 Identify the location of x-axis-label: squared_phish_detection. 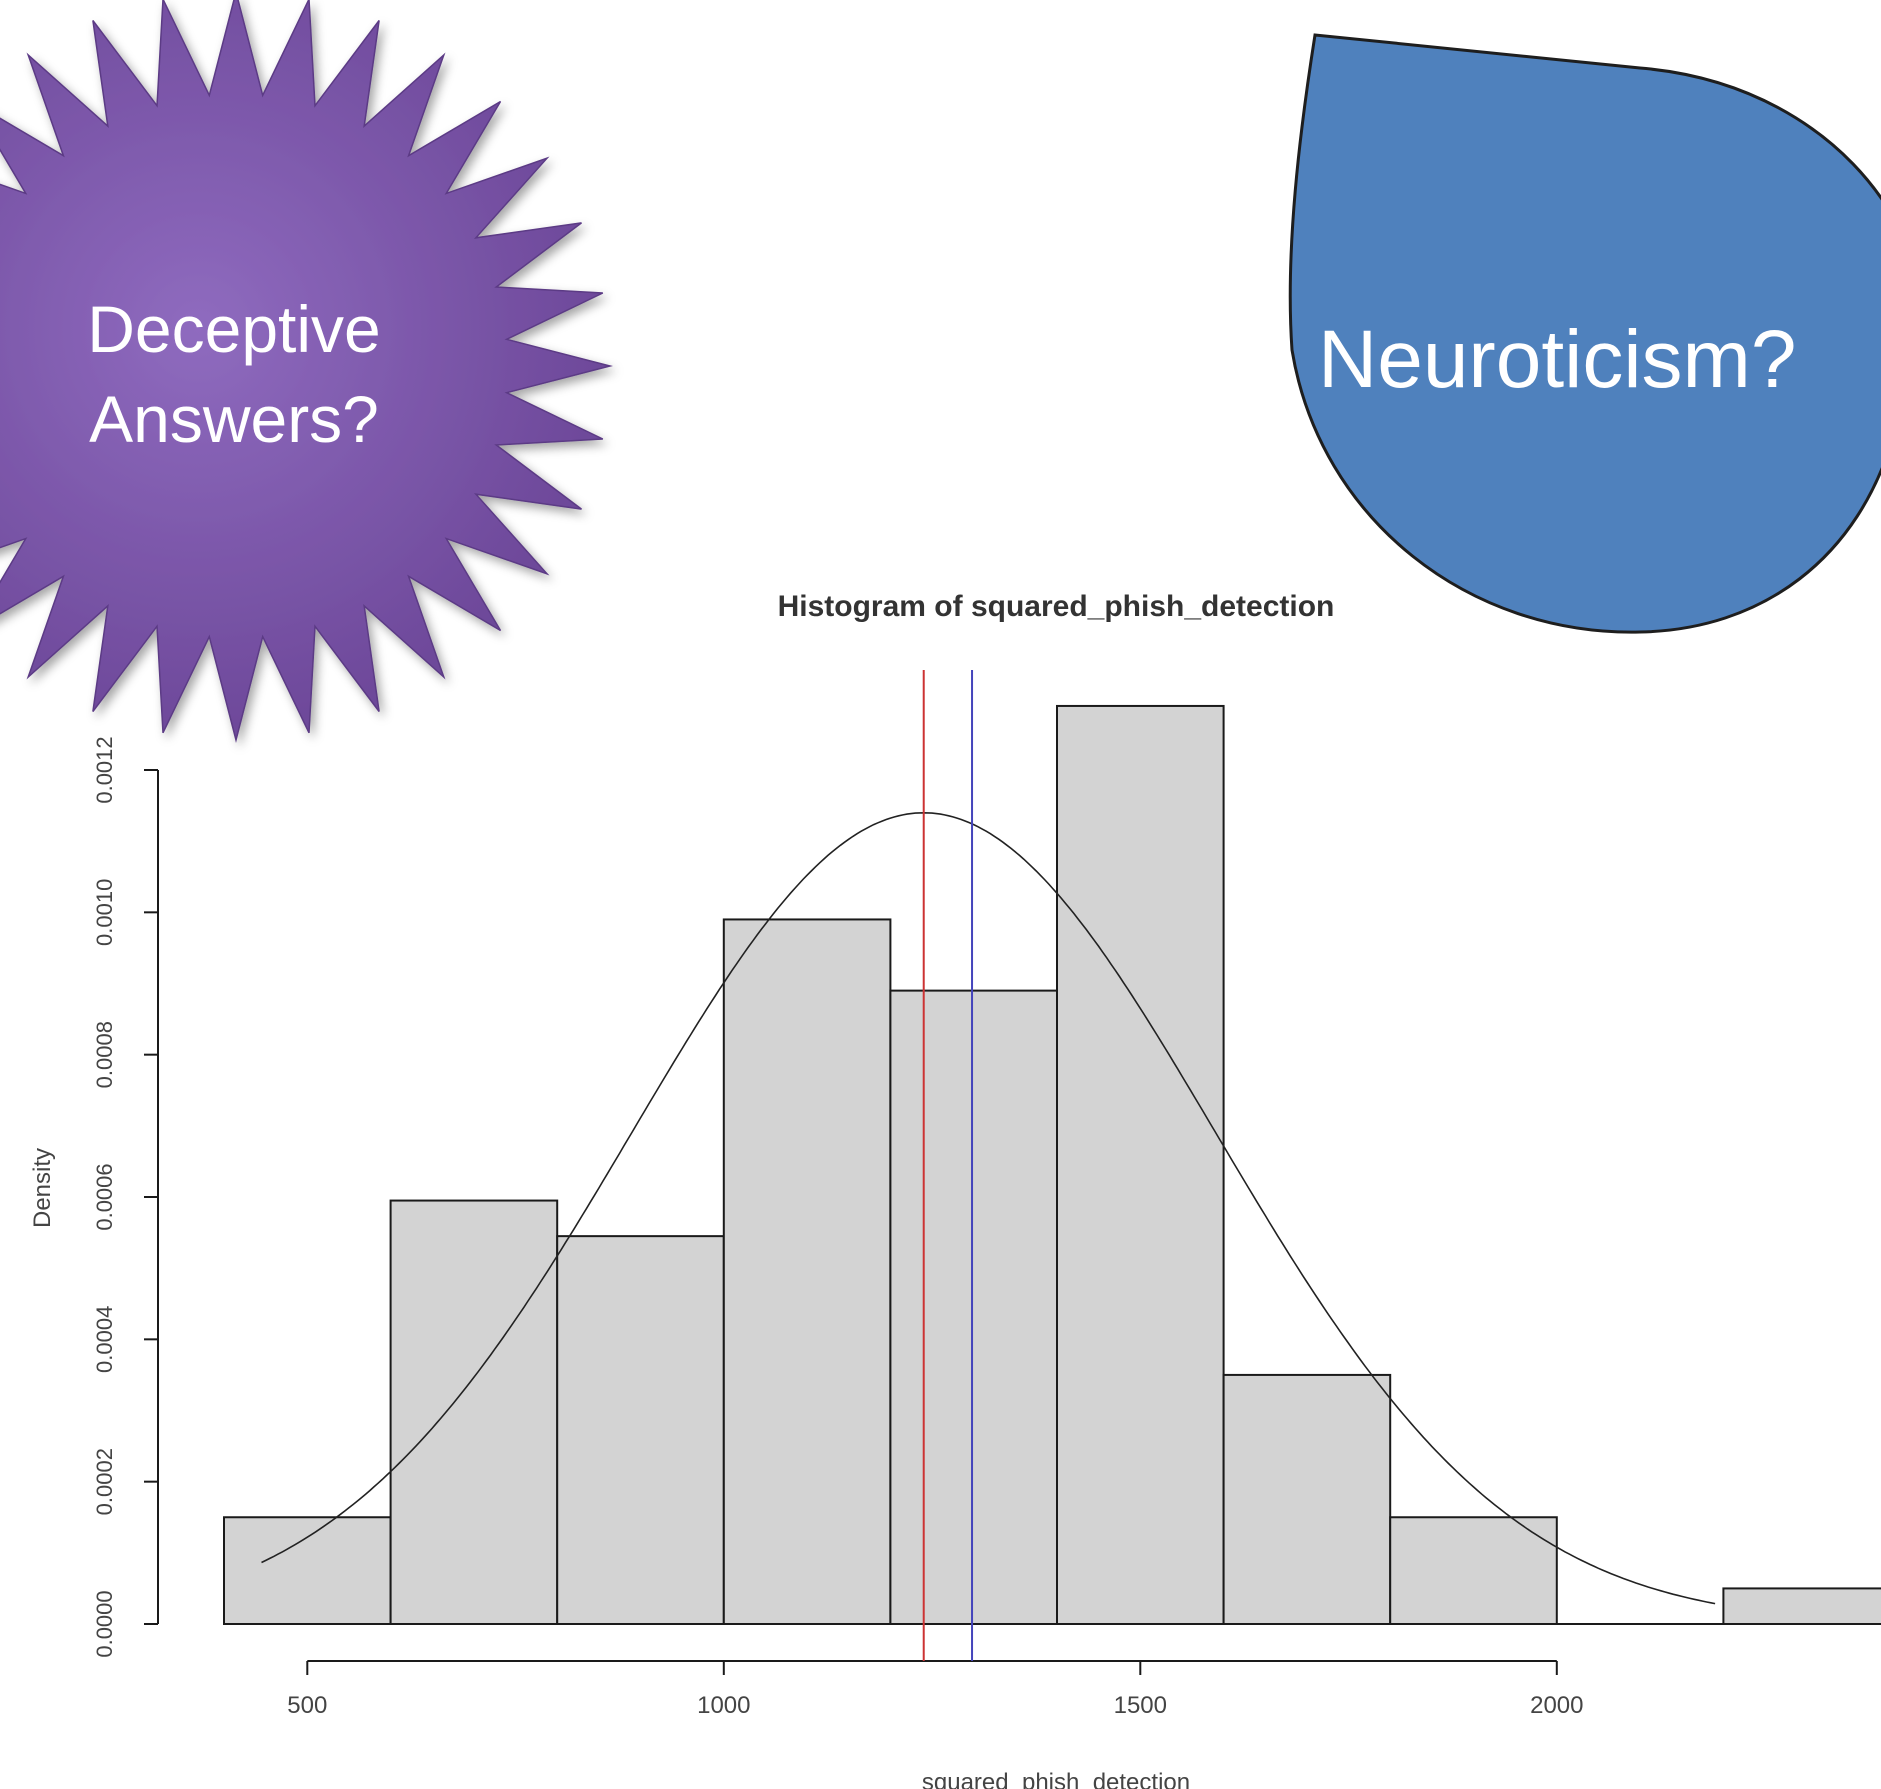
(1056, 1779).